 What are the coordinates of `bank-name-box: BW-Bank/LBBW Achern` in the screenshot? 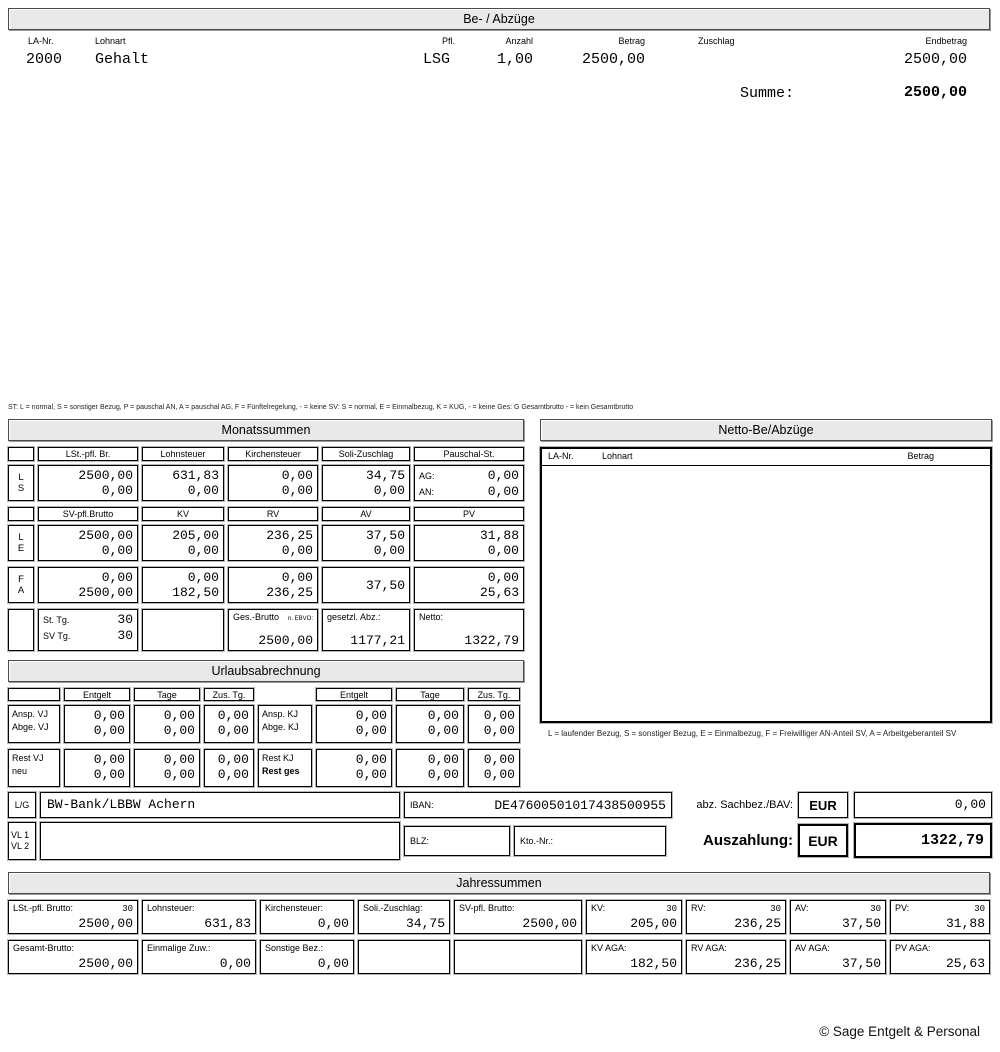 It's located at (220, 805).